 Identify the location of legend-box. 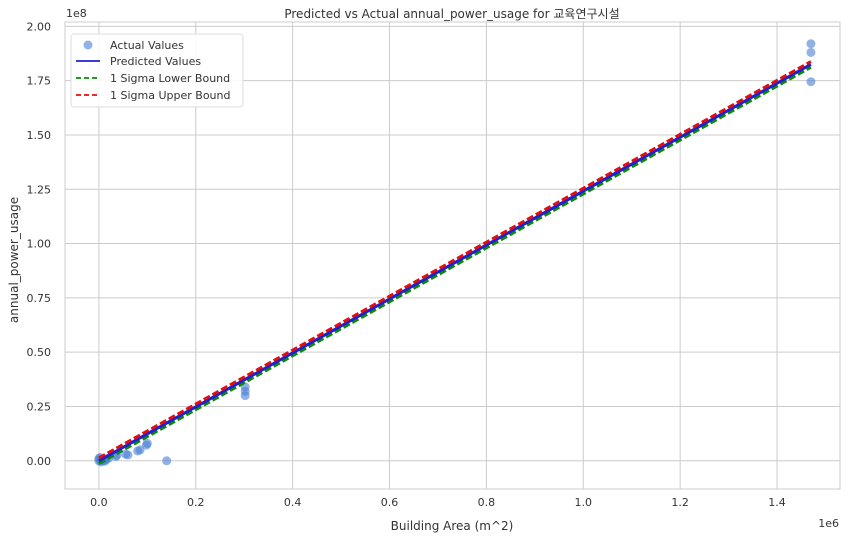
(157, 70).